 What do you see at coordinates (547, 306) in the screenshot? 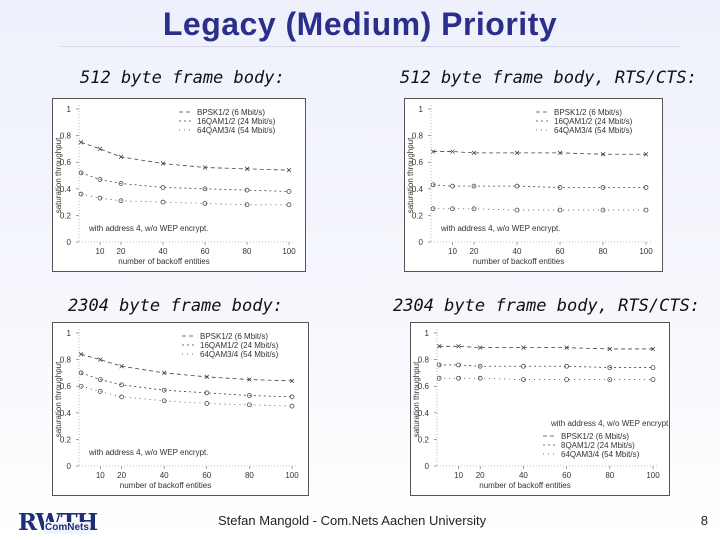
I see `caption-2304-rts: 2304 byte frame body, RTS/CTS:` at bounding box center [547, 306].